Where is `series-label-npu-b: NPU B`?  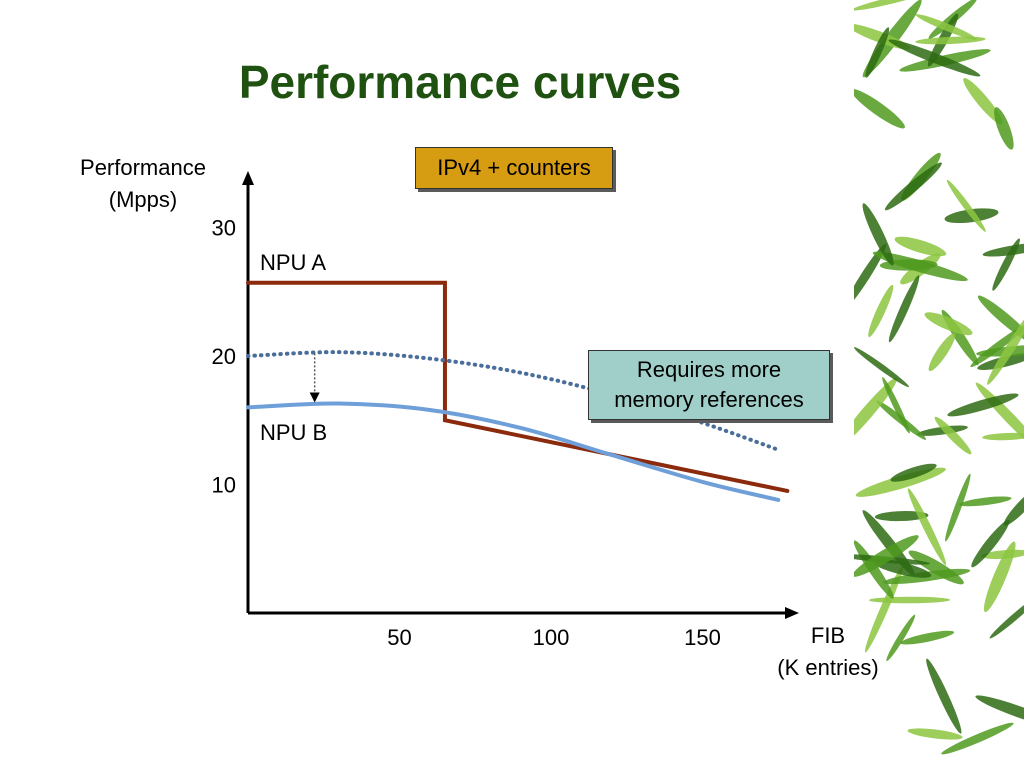 series-label-npu-b: NPU B is located at coordinates (293, 432).